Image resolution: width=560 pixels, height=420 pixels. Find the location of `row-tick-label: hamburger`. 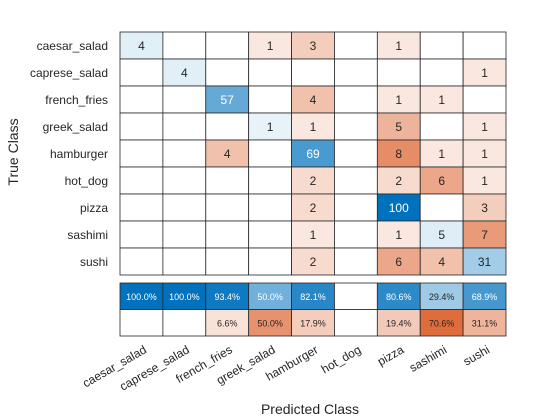

row-tick-label: hamburger is located at coordinates (79, 154).